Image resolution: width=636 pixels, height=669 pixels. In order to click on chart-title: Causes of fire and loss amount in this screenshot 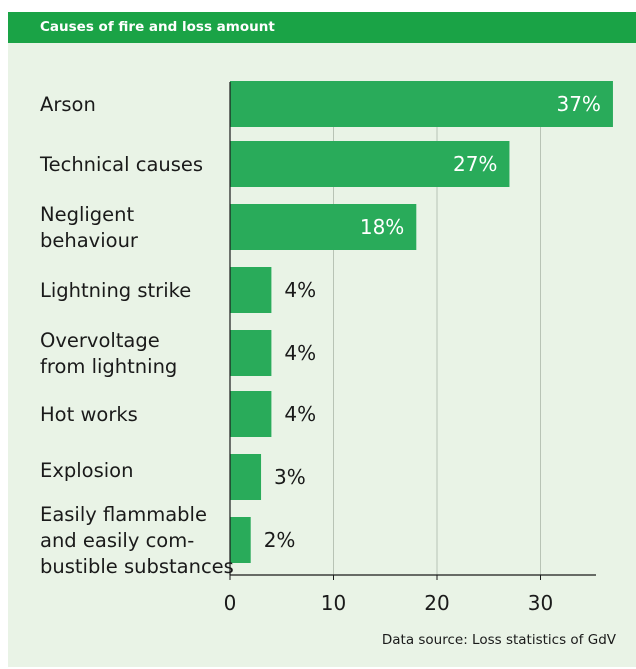, I will do `click(157, 27)`.